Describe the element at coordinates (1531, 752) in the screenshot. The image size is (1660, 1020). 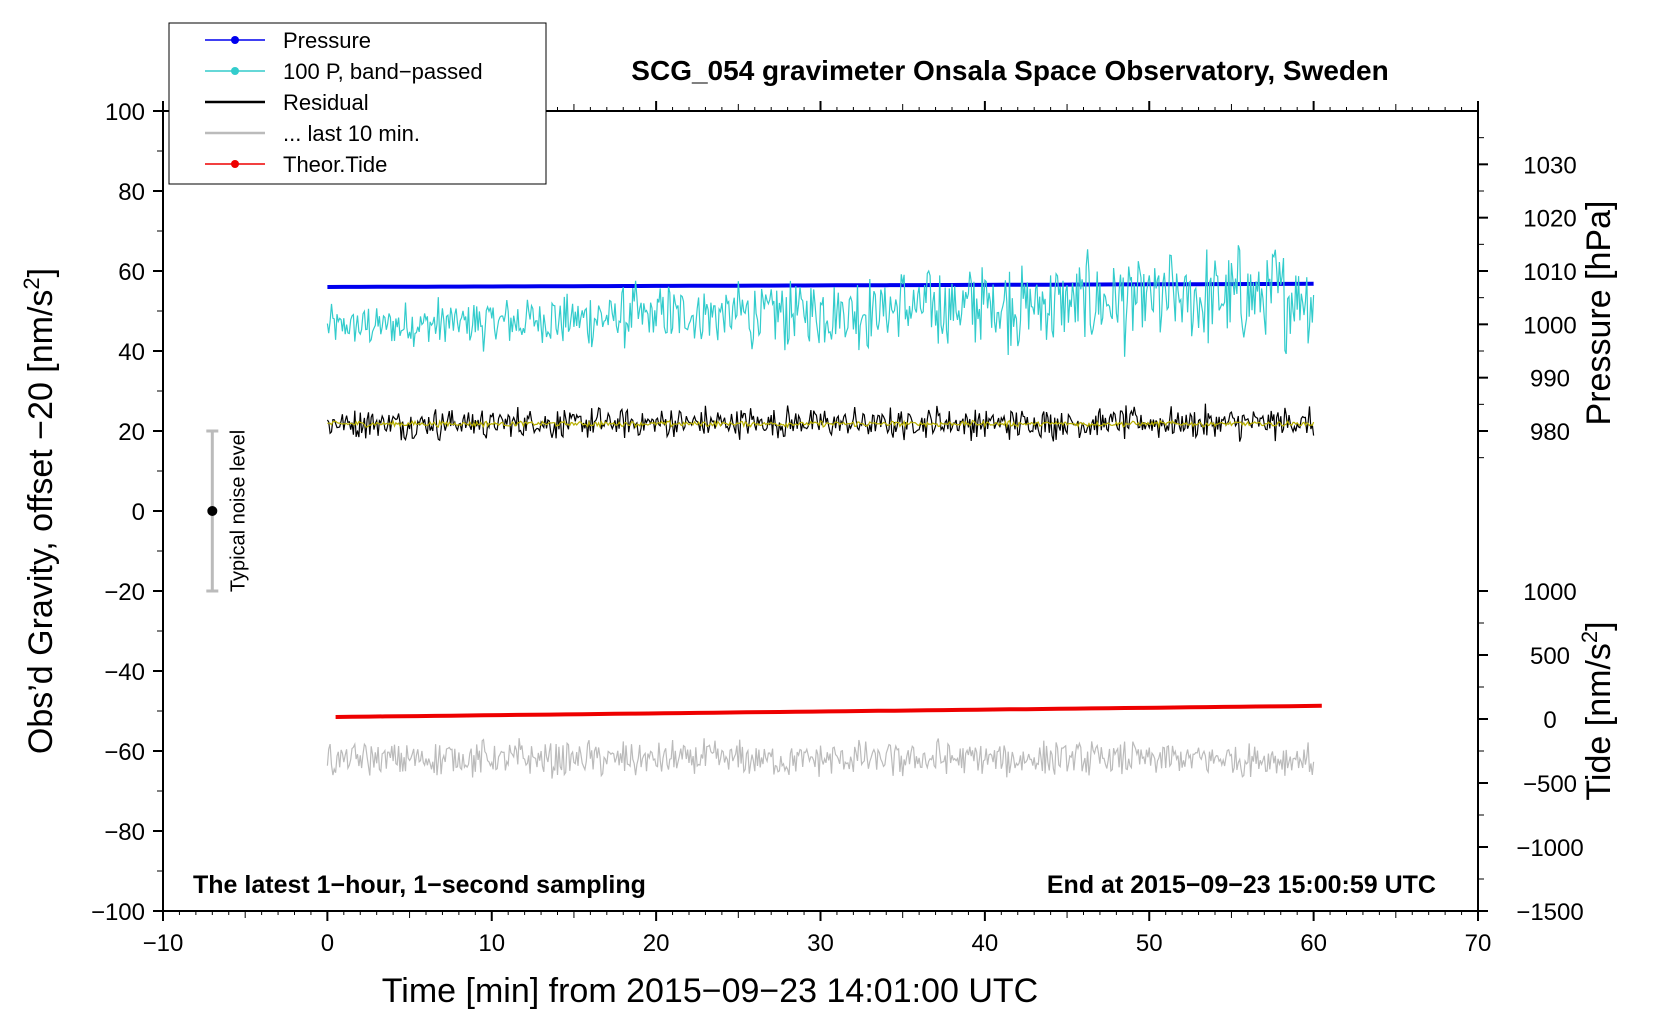
I see `y-axis-tide: −1500 −1000 −500 0 500 1000` at that location.